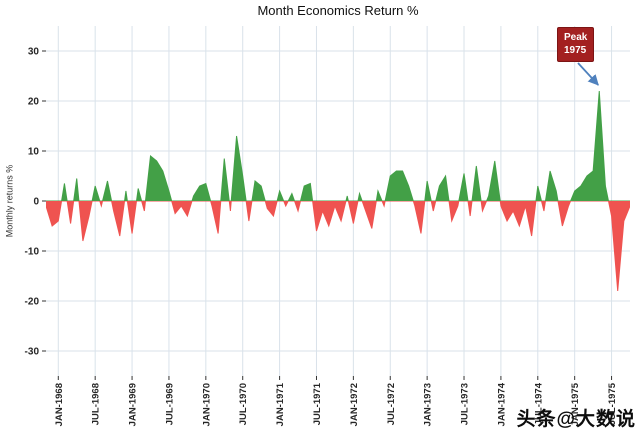 The width and height of the screenshot is (640, 433). Describe the element at coordinates (36, 202) in the screenshot. I see `y-tick-label: 0` at that location.